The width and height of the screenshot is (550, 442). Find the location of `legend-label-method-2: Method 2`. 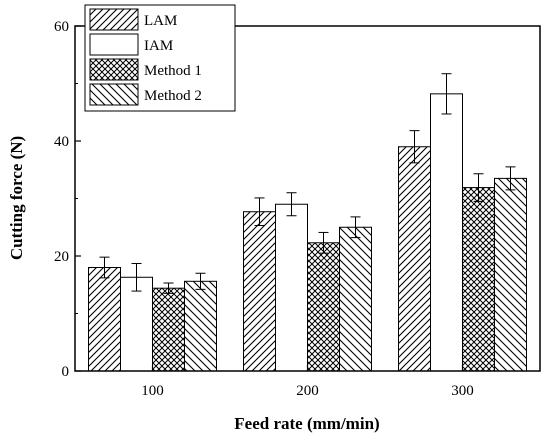

legend-label-method-2: Method 2 is located at coordinates (173, 96).